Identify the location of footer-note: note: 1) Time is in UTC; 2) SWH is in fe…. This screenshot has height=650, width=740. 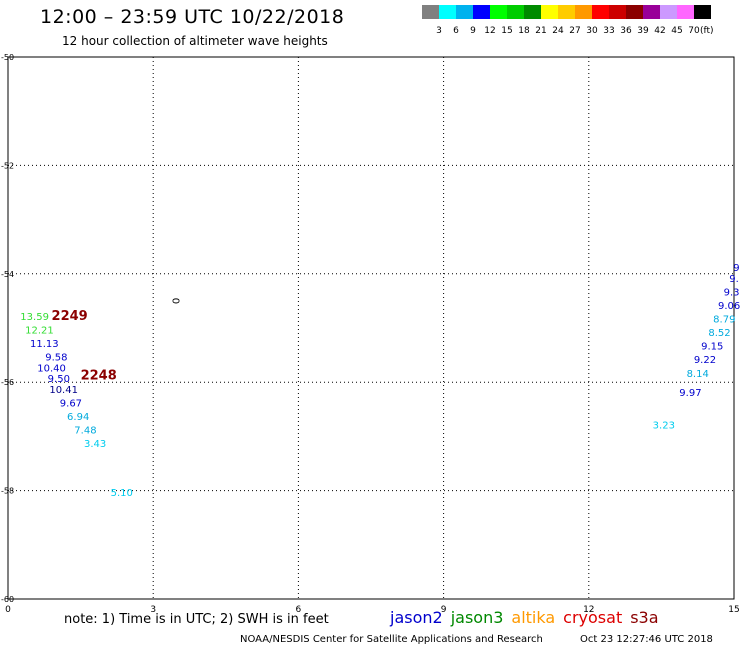
(196, 619).